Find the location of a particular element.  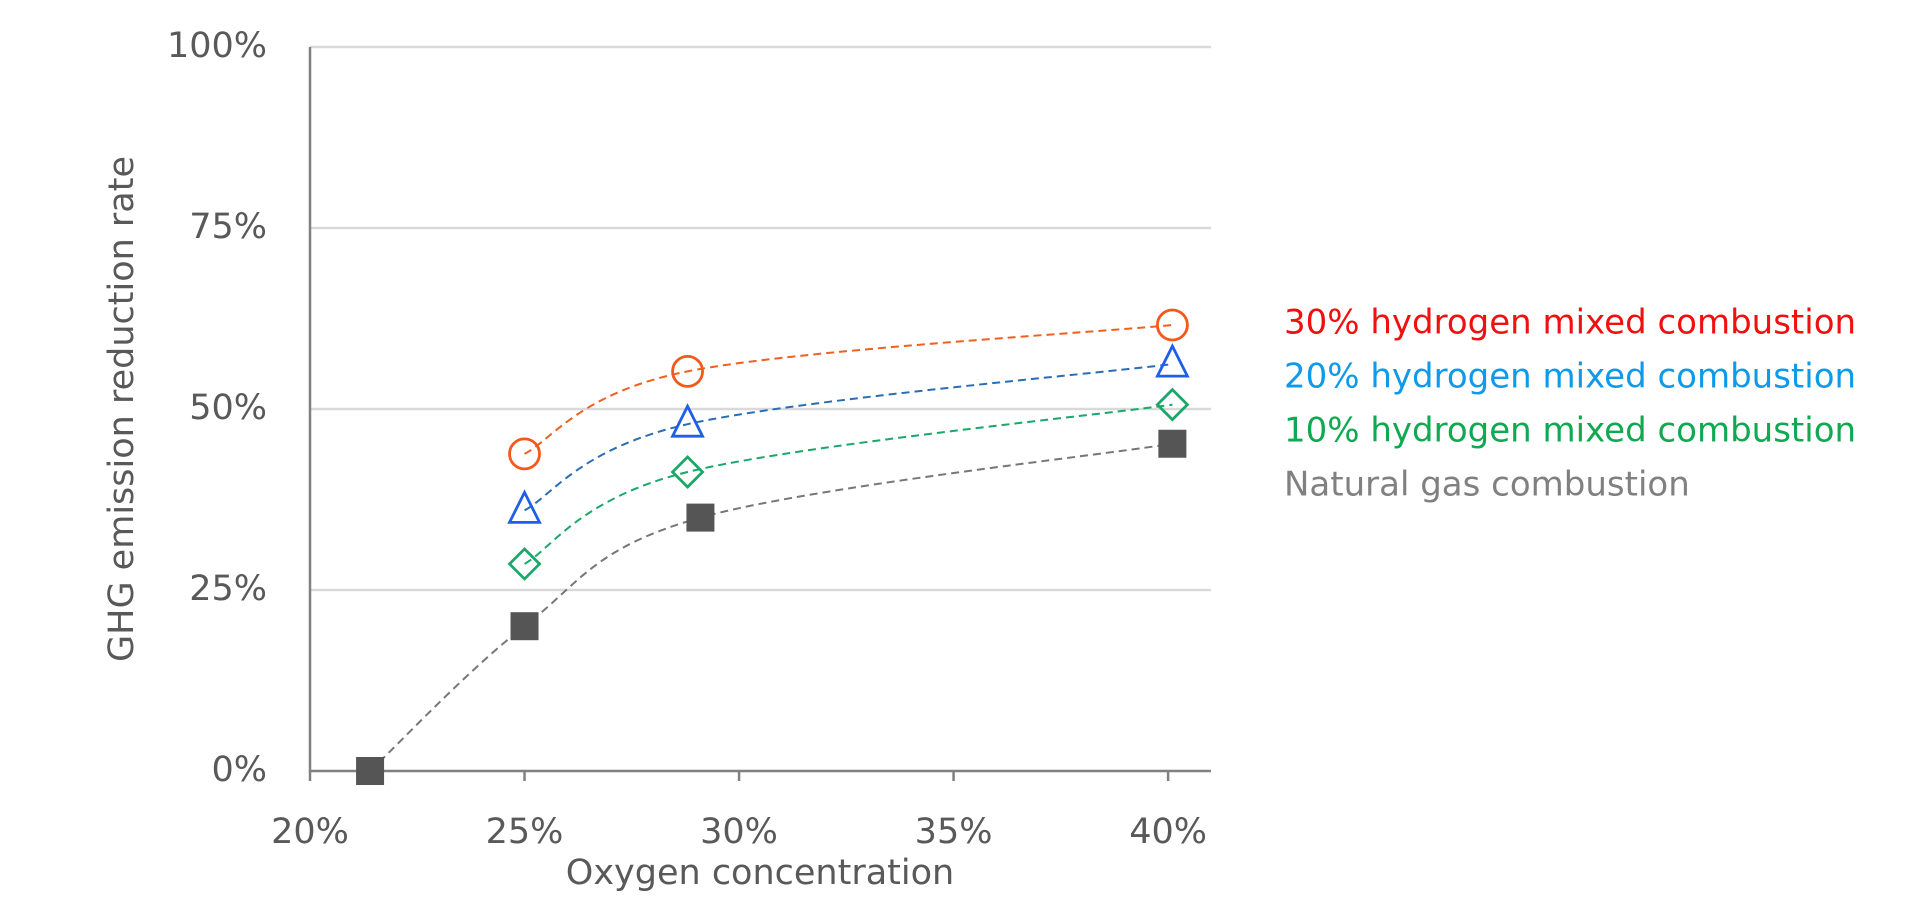

x-tick-label: 35% is located at coordinates (954, 832).